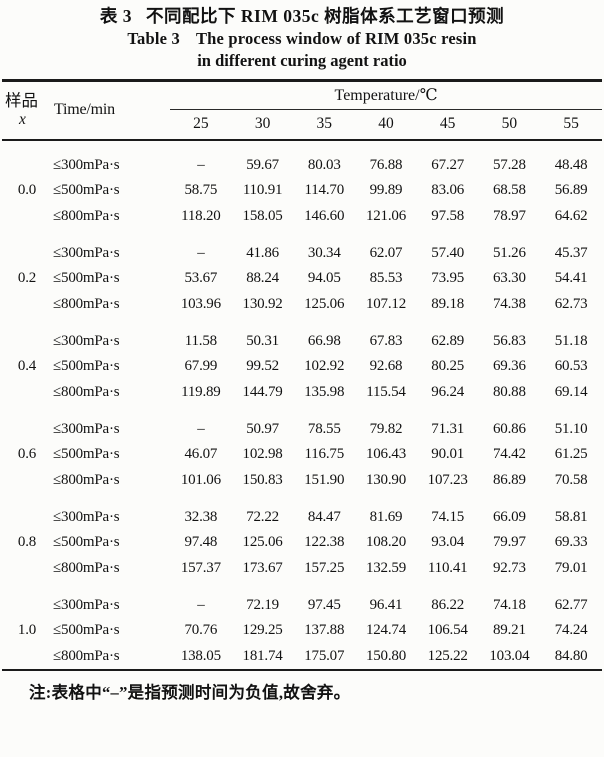 This screenshot has height=757, width=604. What do you see at coordinates (509, 454) in the screenshot?
I see `time-value-cell: 74.42` at bounding box center [509, 454].